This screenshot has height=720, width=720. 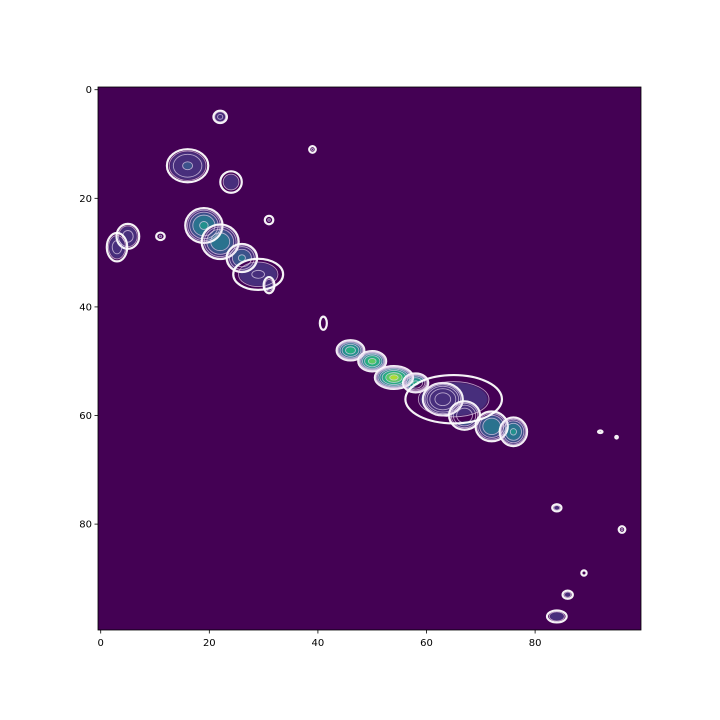 I want to click on x-tick-label-0: 0, so click(x=101, y=643).